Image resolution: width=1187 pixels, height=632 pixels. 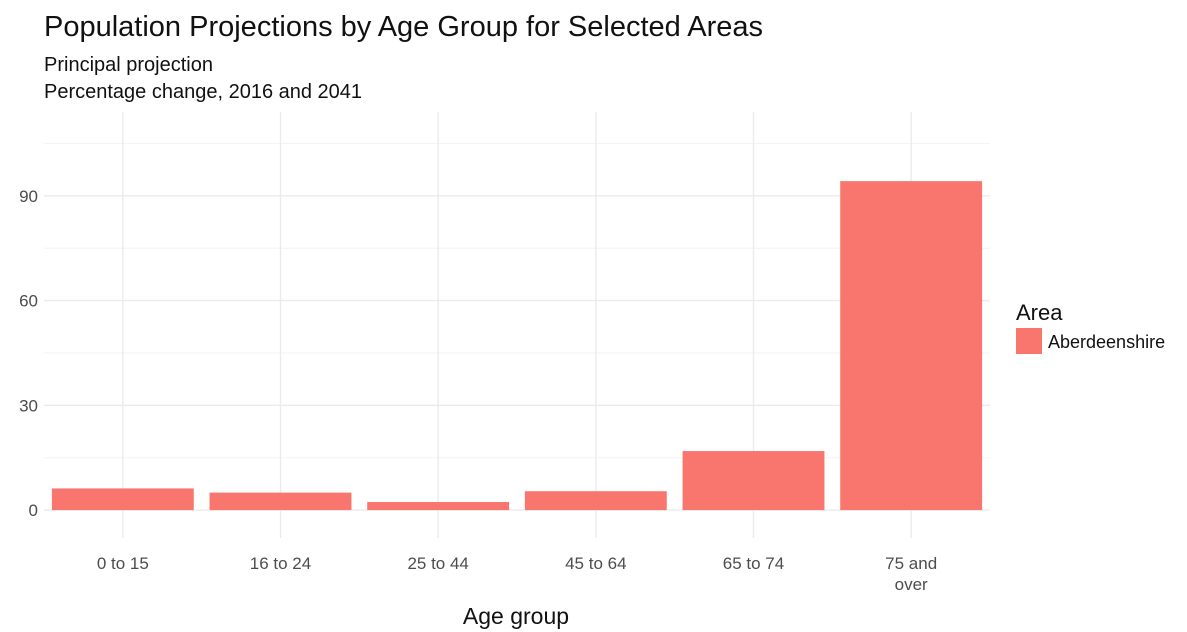 What do you see at coordinates (123, 563) in the screenshot?
I see `x-tick-label: 0 to 15` at bounding box center [123, 563].